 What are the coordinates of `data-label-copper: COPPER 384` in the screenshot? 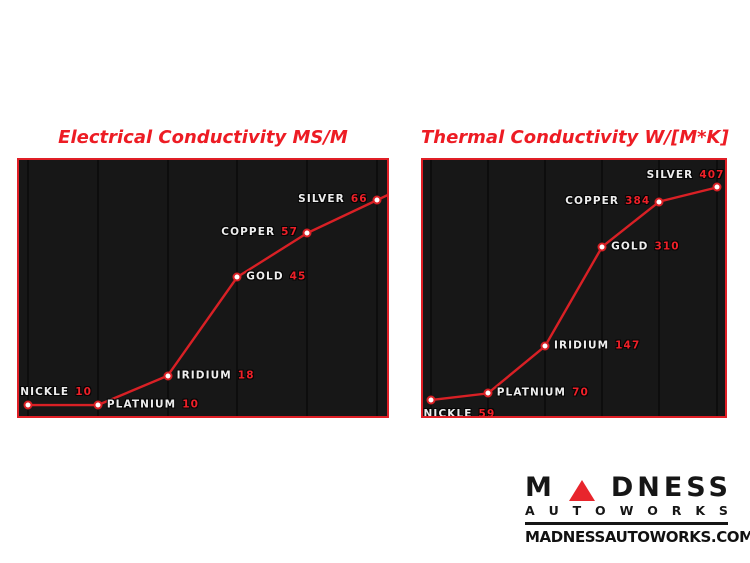 It's located at (607, 200).